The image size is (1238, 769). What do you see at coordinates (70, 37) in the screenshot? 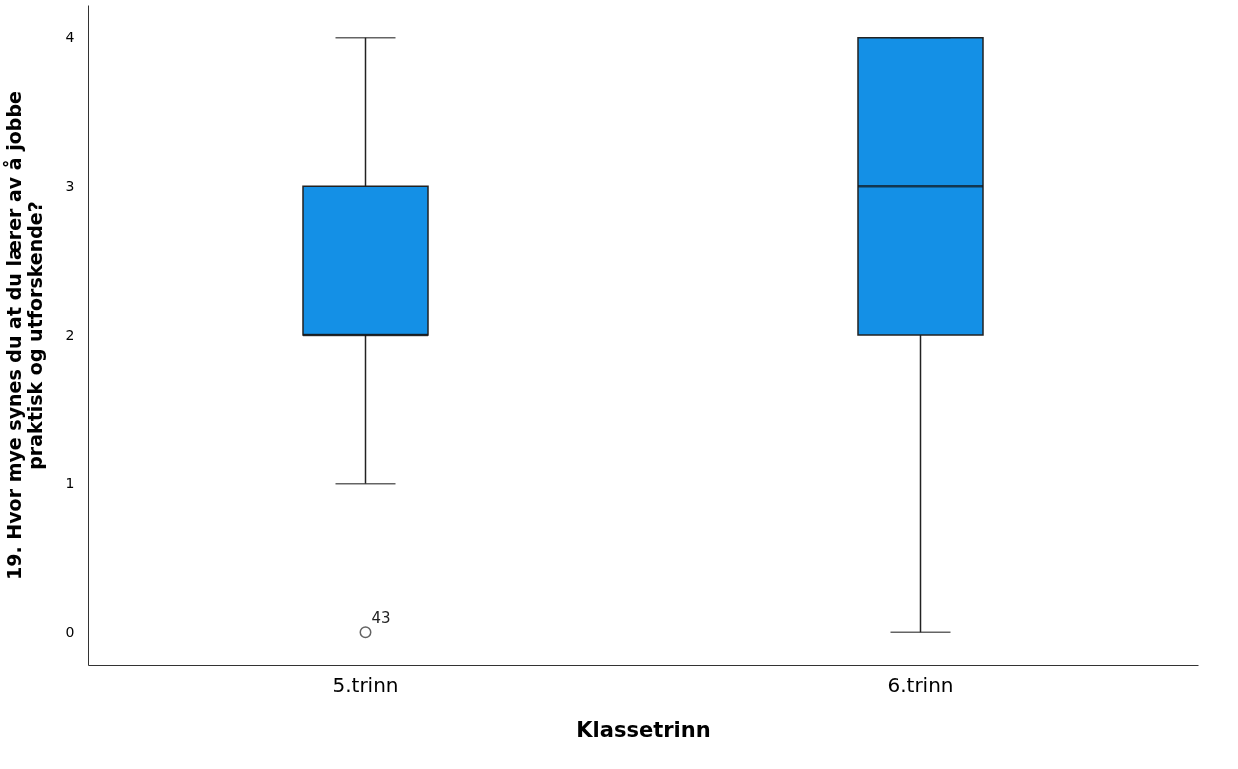
I see `y-tick-label: 4` at bounding box center [70, 37].